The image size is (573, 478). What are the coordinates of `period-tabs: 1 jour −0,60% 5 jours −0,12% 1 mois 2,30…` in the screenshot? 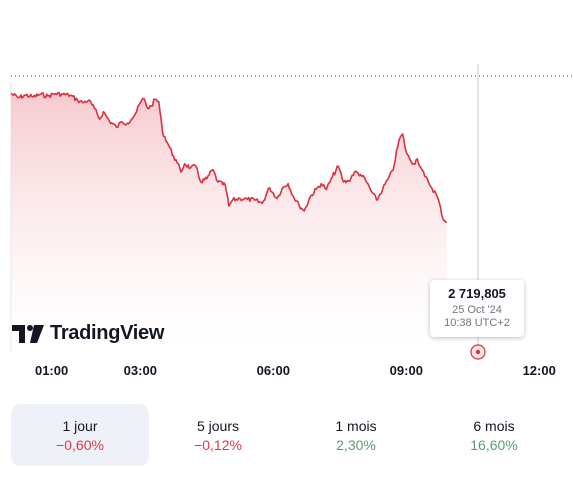 It's located at (287, 435).